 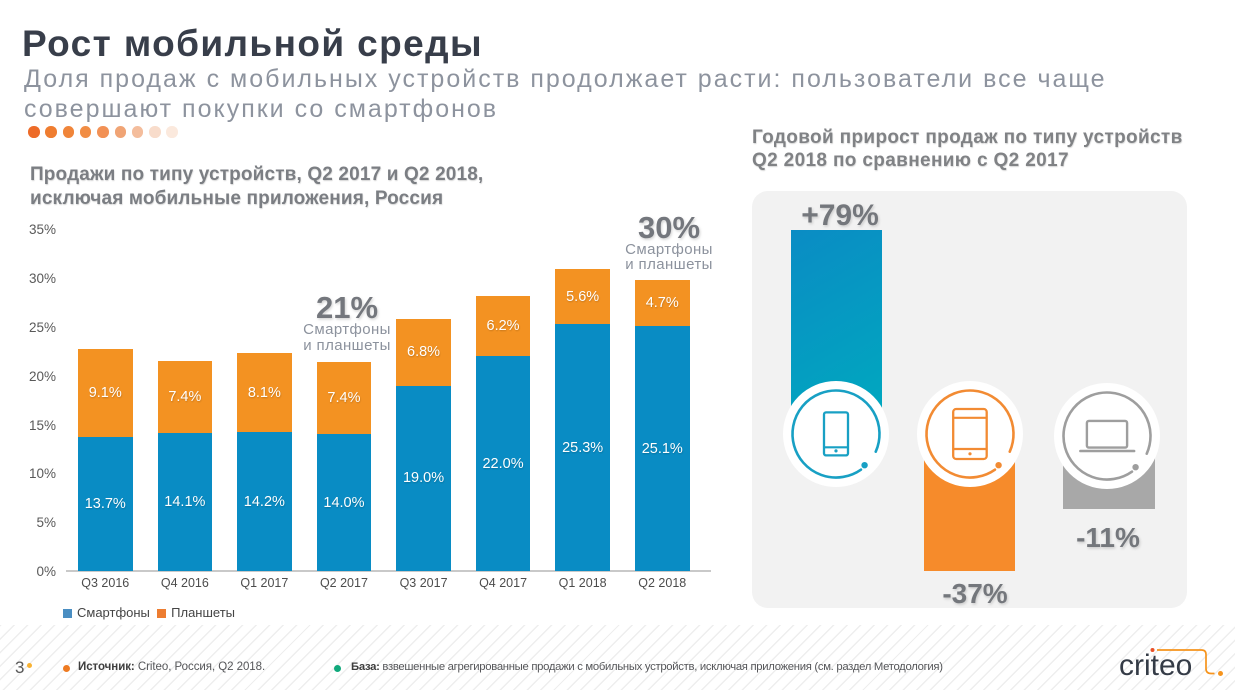 What do you see at coordinates (1155, 665) in the screenshot?
I see `svg-text: criteo` at bounding box center [1155, 665].